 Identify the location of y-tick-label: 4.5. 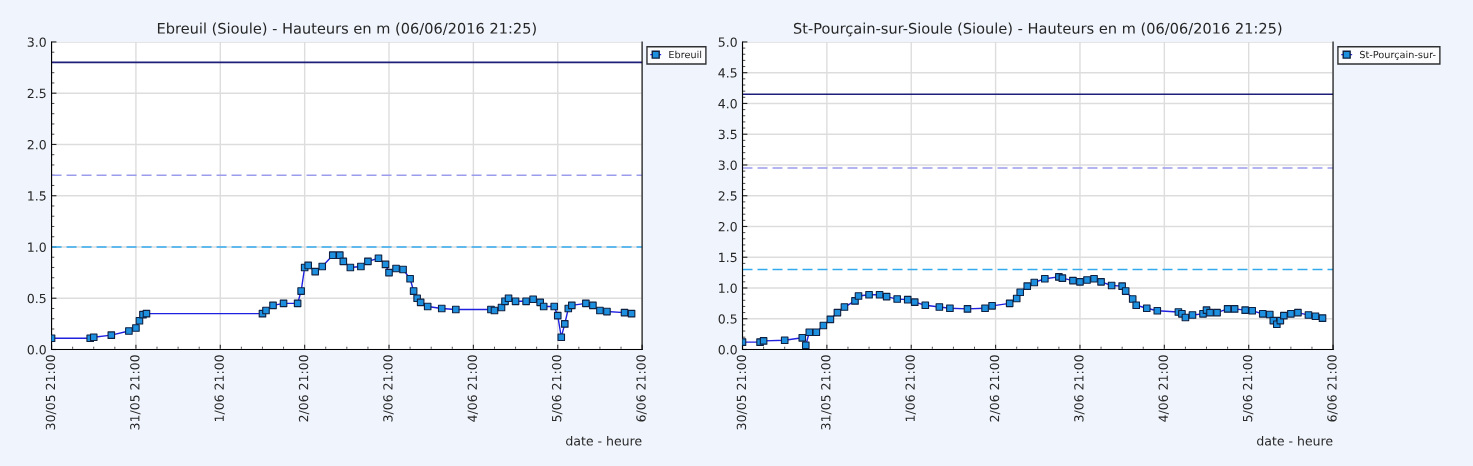
(727, 73).